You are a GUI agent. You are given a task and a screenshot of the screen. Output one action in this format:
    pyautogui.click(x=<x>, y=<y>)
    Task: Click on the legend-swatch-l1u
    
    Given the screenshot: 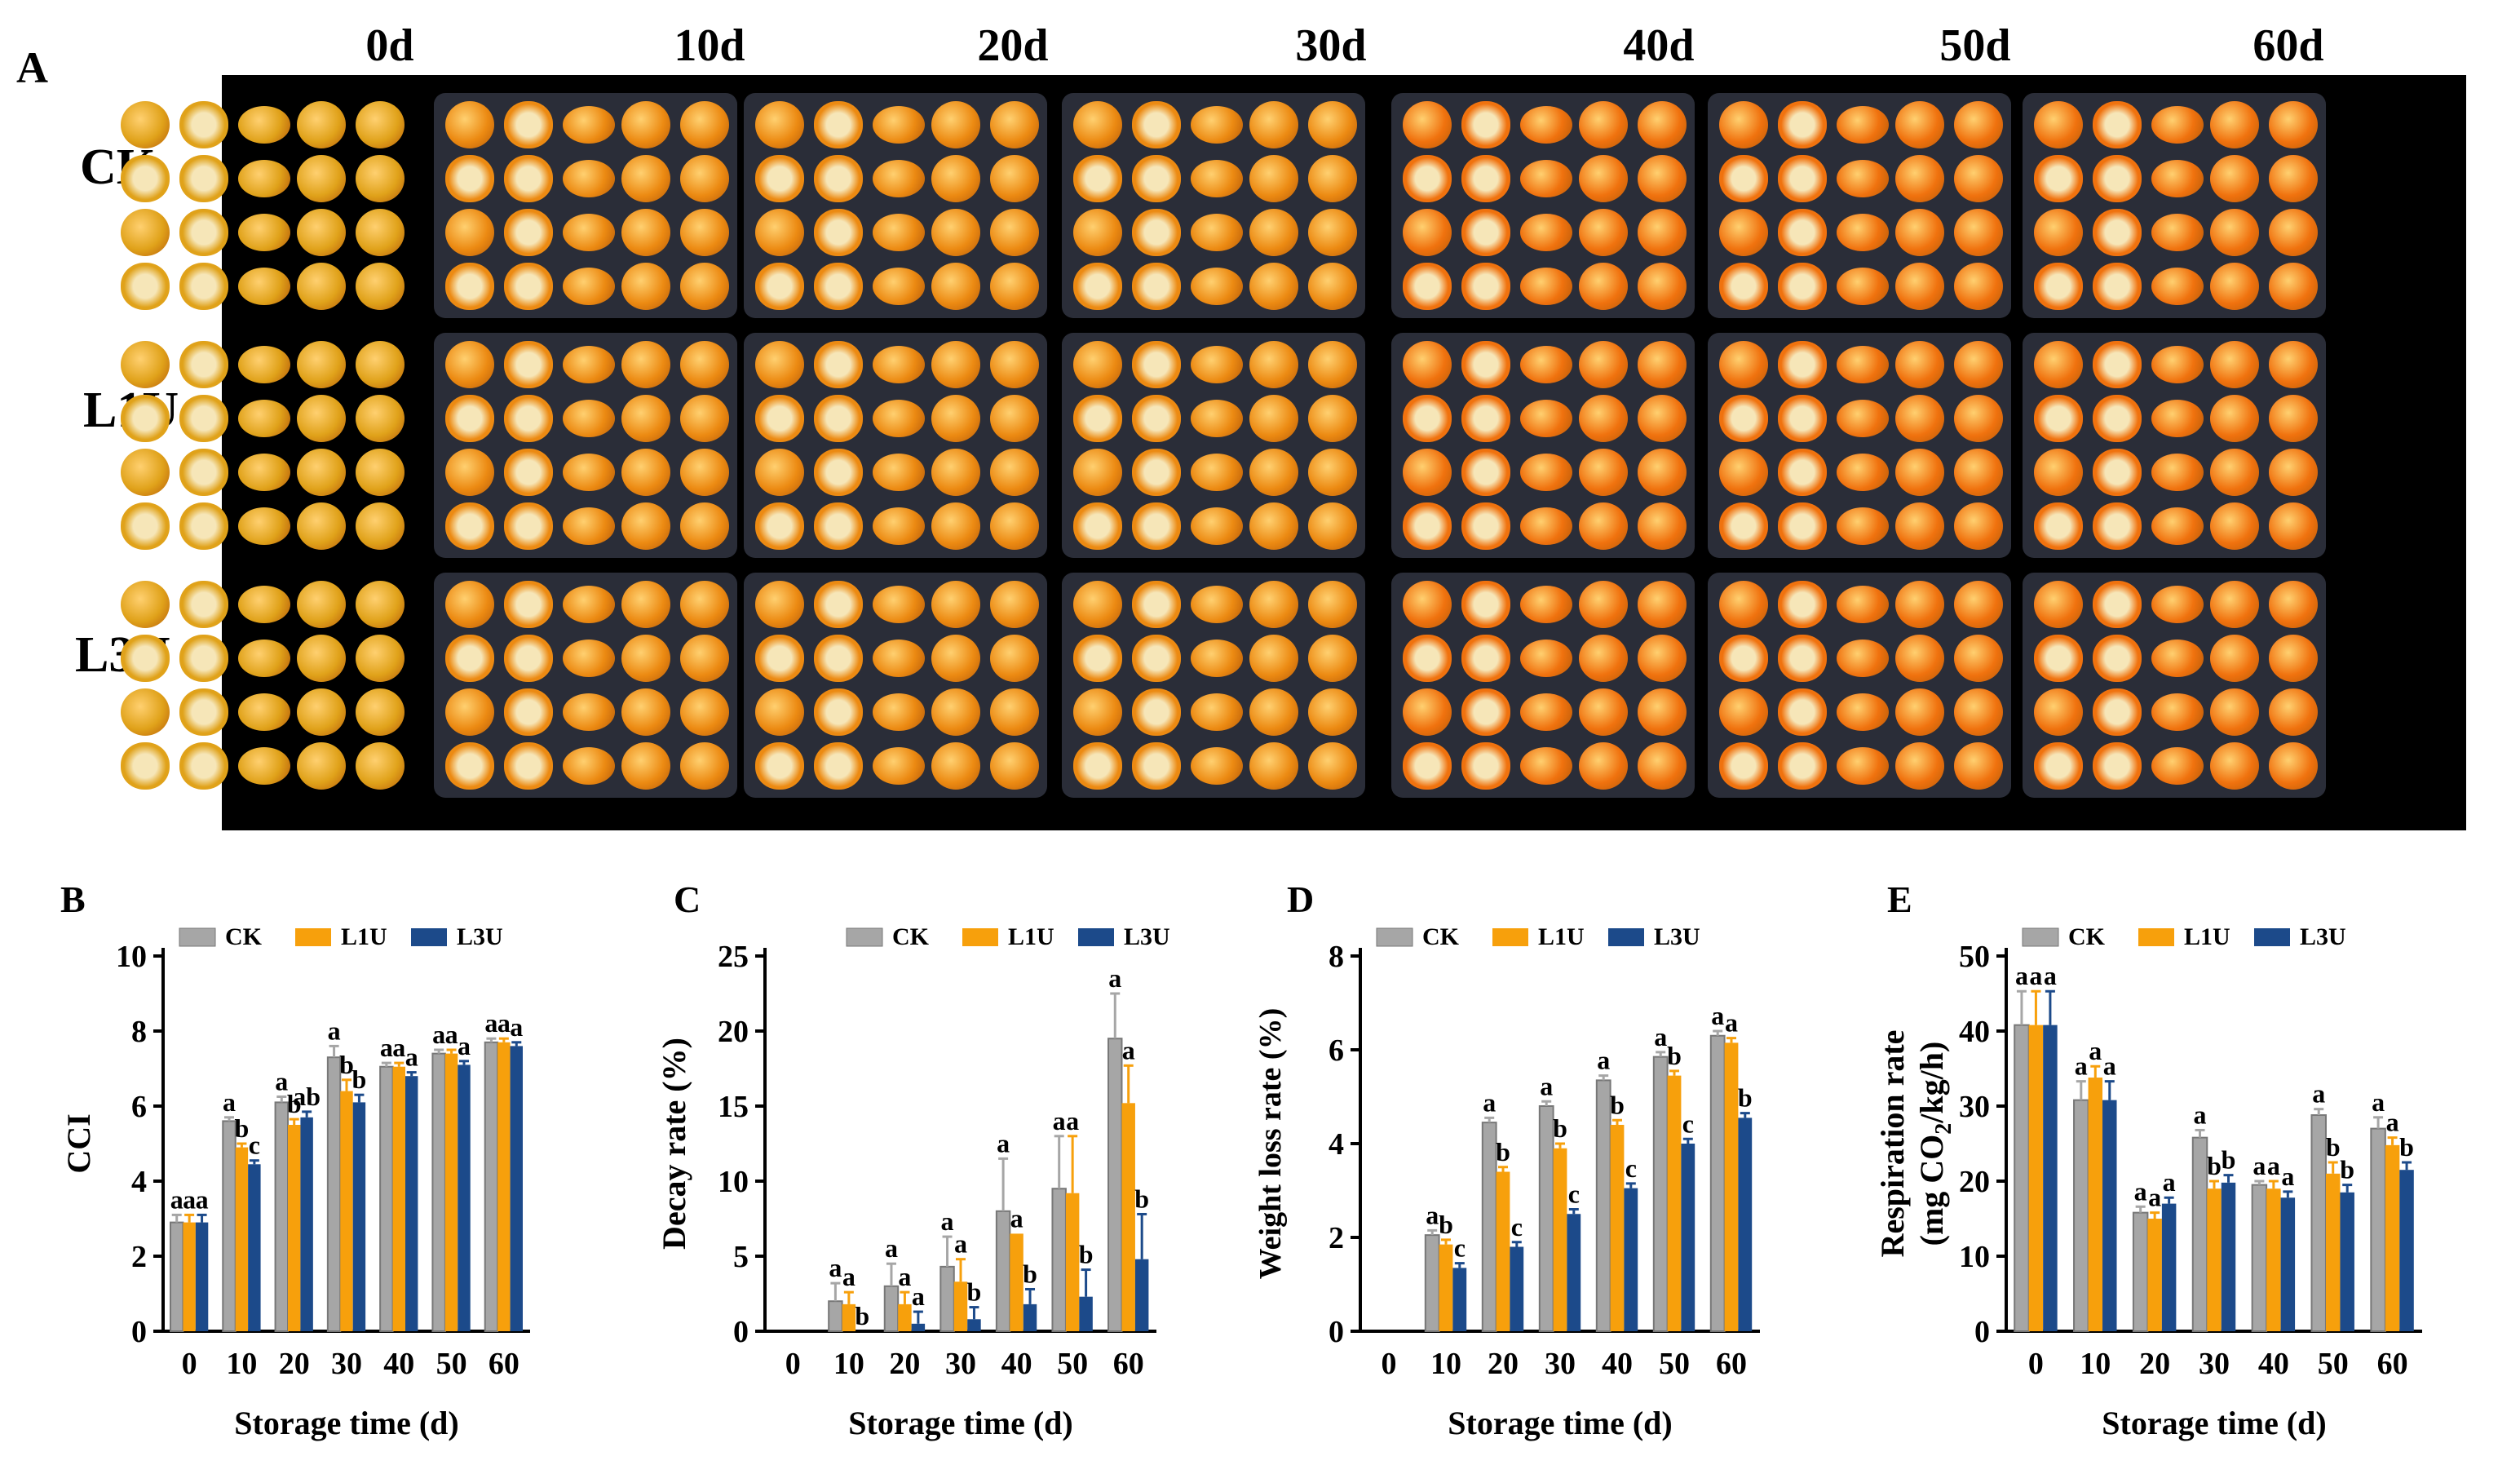 What is the action you would take?
    pyautogui.click(x=313, y=937)
    